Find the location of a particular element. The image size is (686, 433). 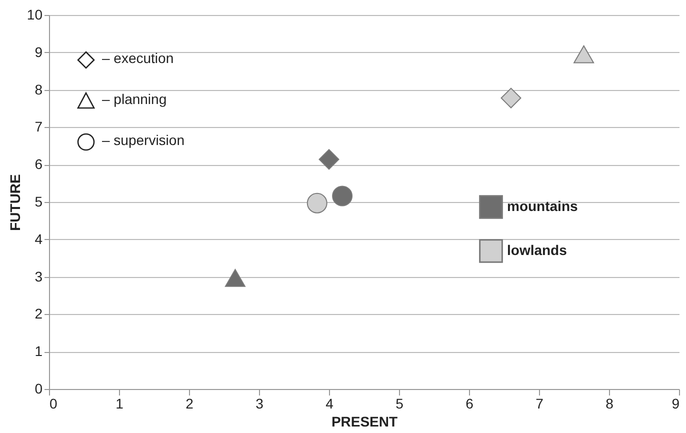

y-tick-label: 1 is located at coordinates (38, 351).